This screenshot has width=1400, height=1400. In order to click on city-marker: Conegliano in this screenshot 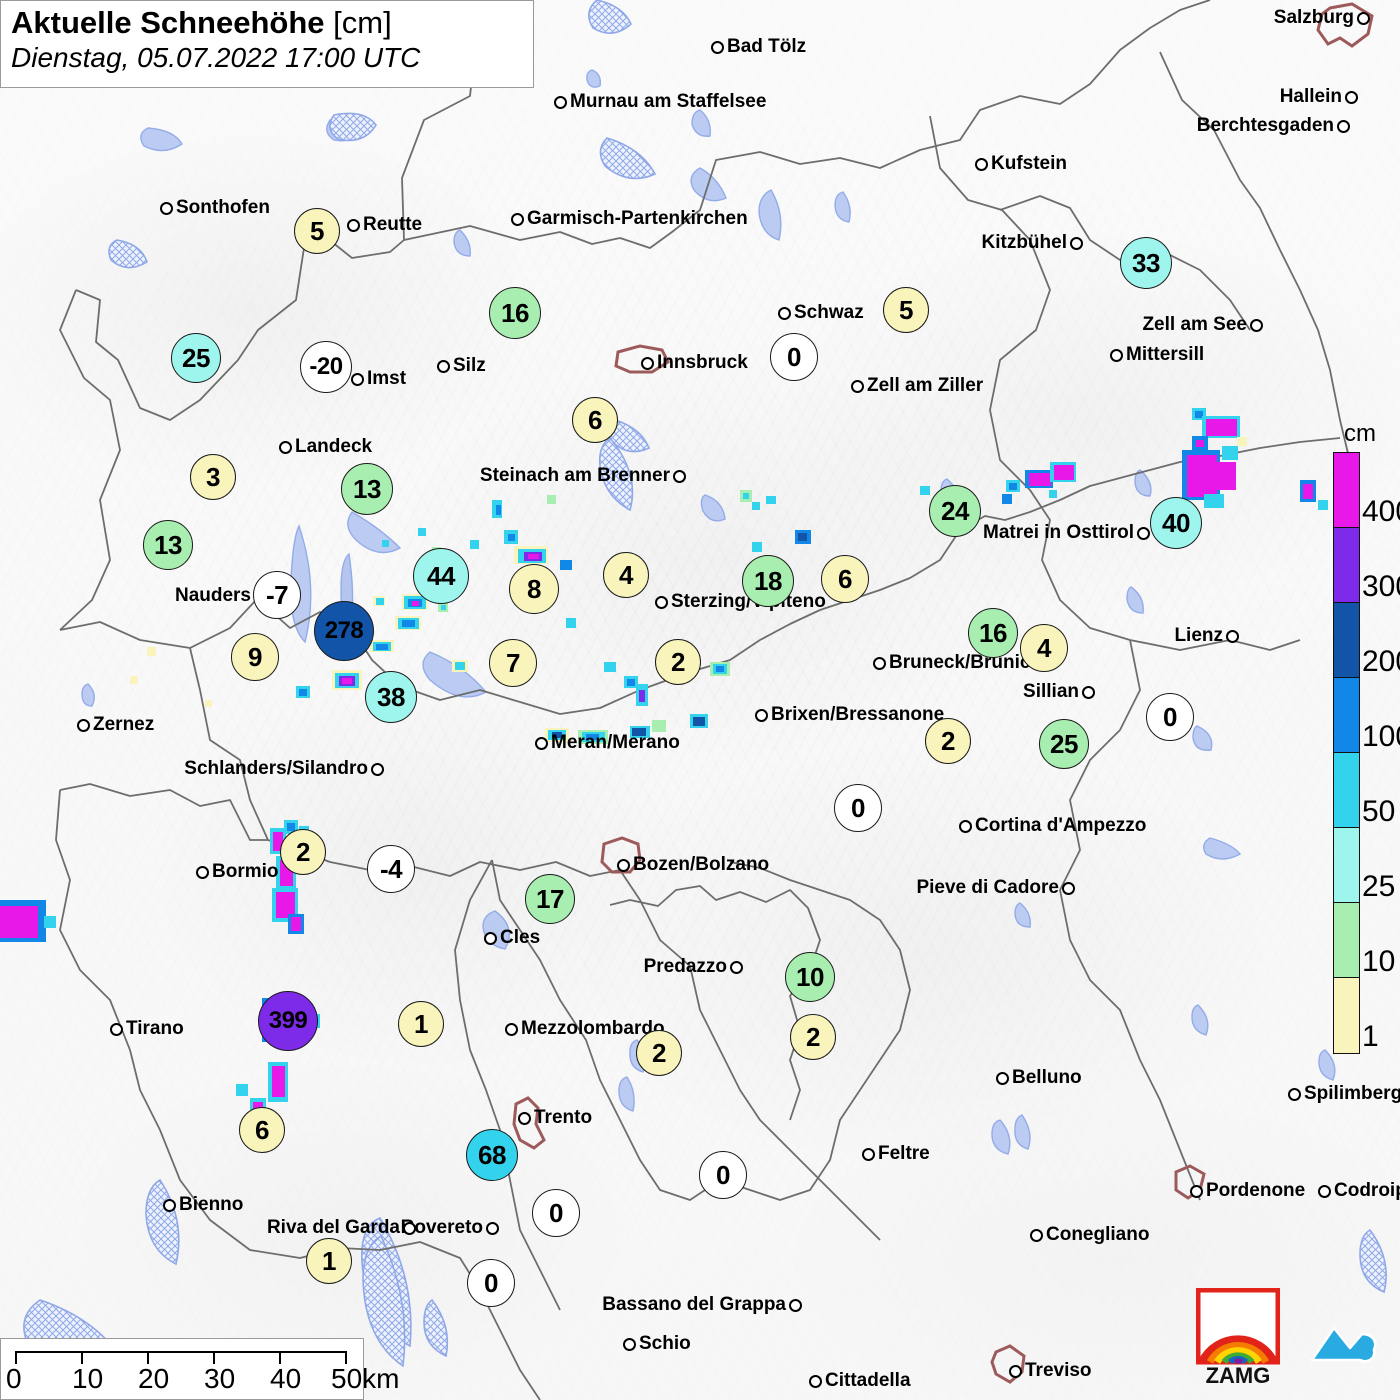, I will do `click(1089, 1235)`.